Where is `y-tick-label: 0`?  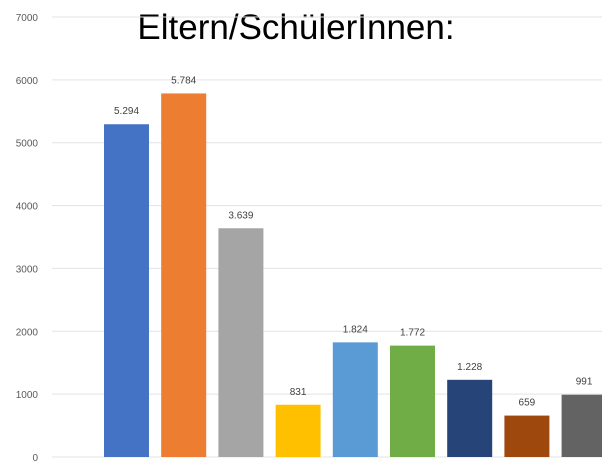
y-tick-label: 0 is located at coordinates (35, 458).